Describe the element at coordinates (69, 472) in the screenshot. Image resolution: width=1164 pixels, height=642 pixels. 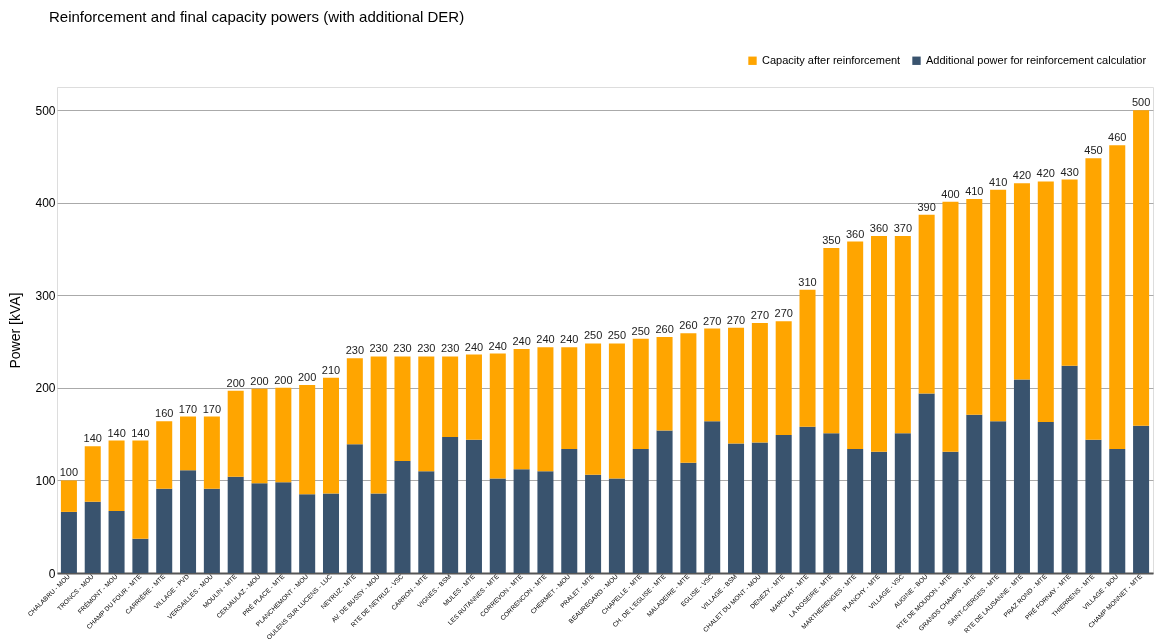
I see `annotation: 100` at that location.